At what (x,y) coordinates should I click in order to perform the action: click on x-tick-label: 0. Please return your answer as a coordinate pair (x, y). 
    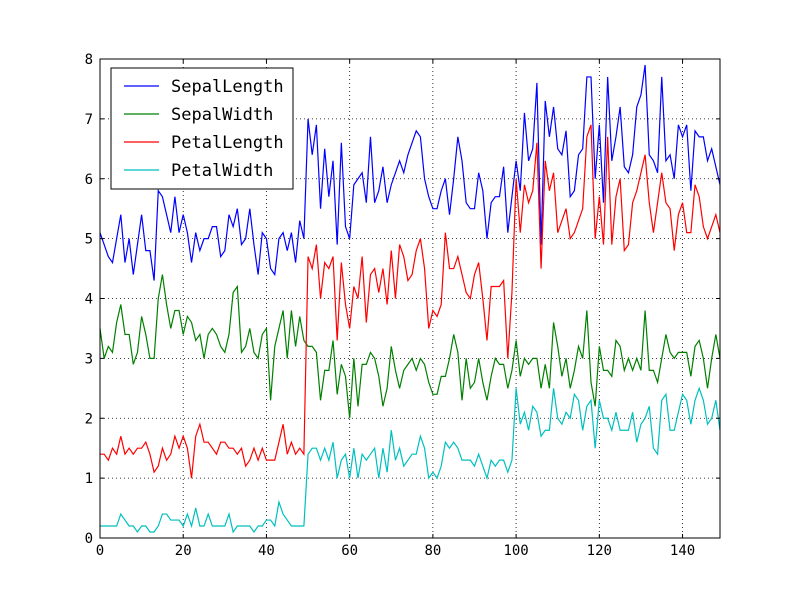
    Looking at the image, I should click on (100, 551).